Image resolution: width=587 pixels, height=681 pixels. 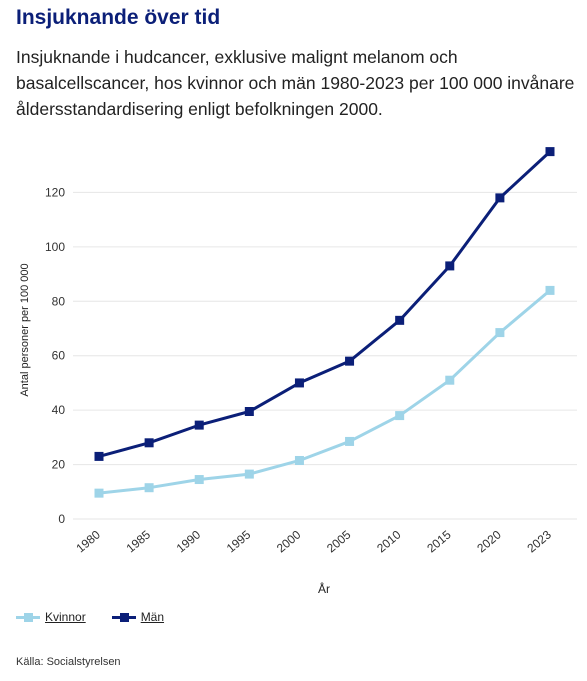 What do you see at coordinates (389, 541) in the screenshot?
I see `x-tick-label: 2010` at bounding box center [389, 541].